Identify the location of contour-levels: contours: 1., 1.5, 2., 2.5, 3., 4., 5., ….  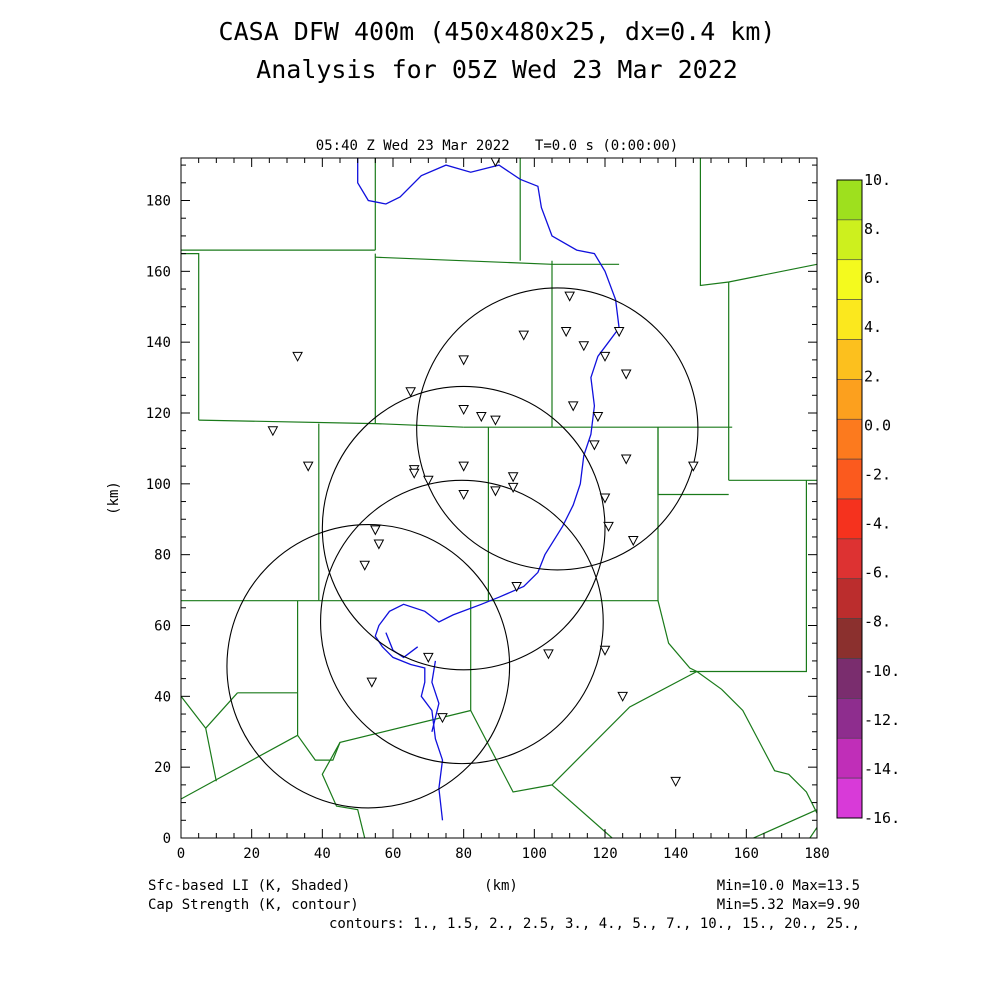
(594, 924).